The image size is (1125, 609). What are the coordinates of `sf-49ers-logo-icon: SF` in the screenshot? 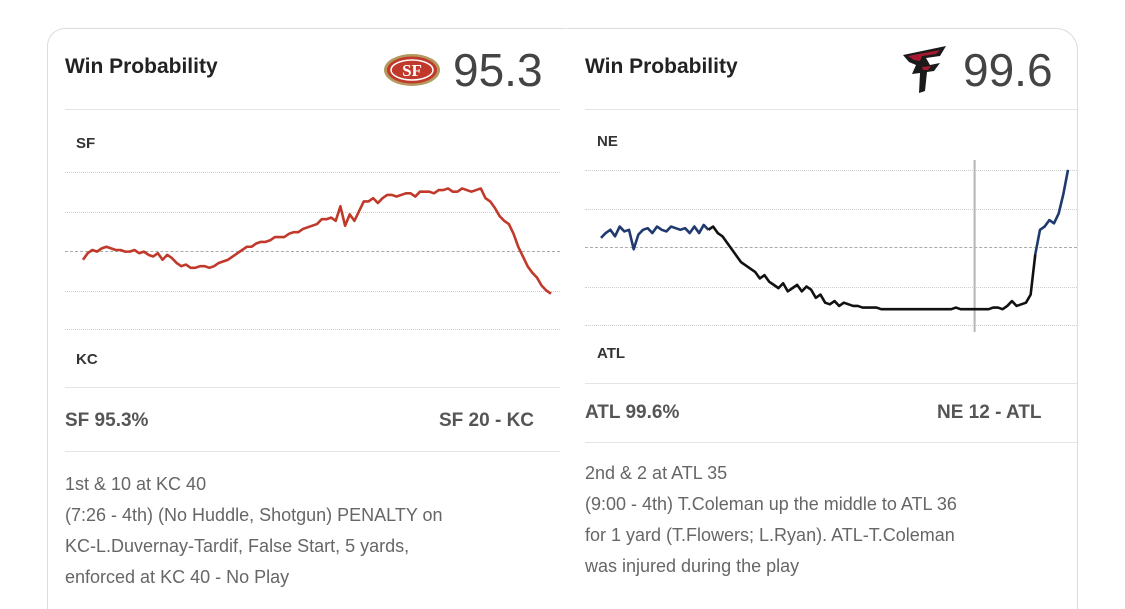 It's located at (412, 70).